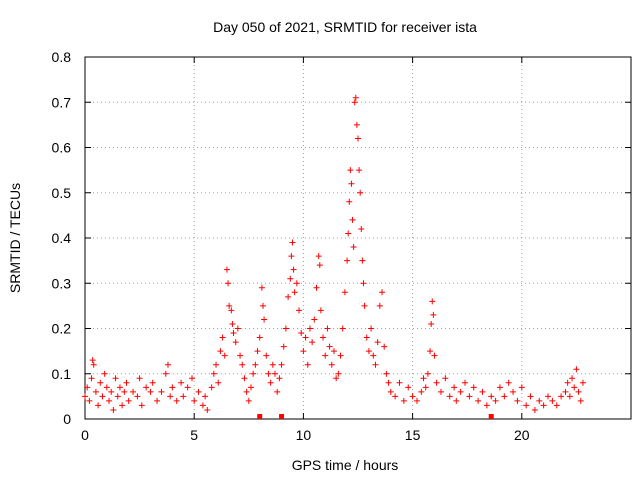 This screenshot has width=640, height=480. I want to click on x-axis-label: GPS time / hours, so click(345, 465).